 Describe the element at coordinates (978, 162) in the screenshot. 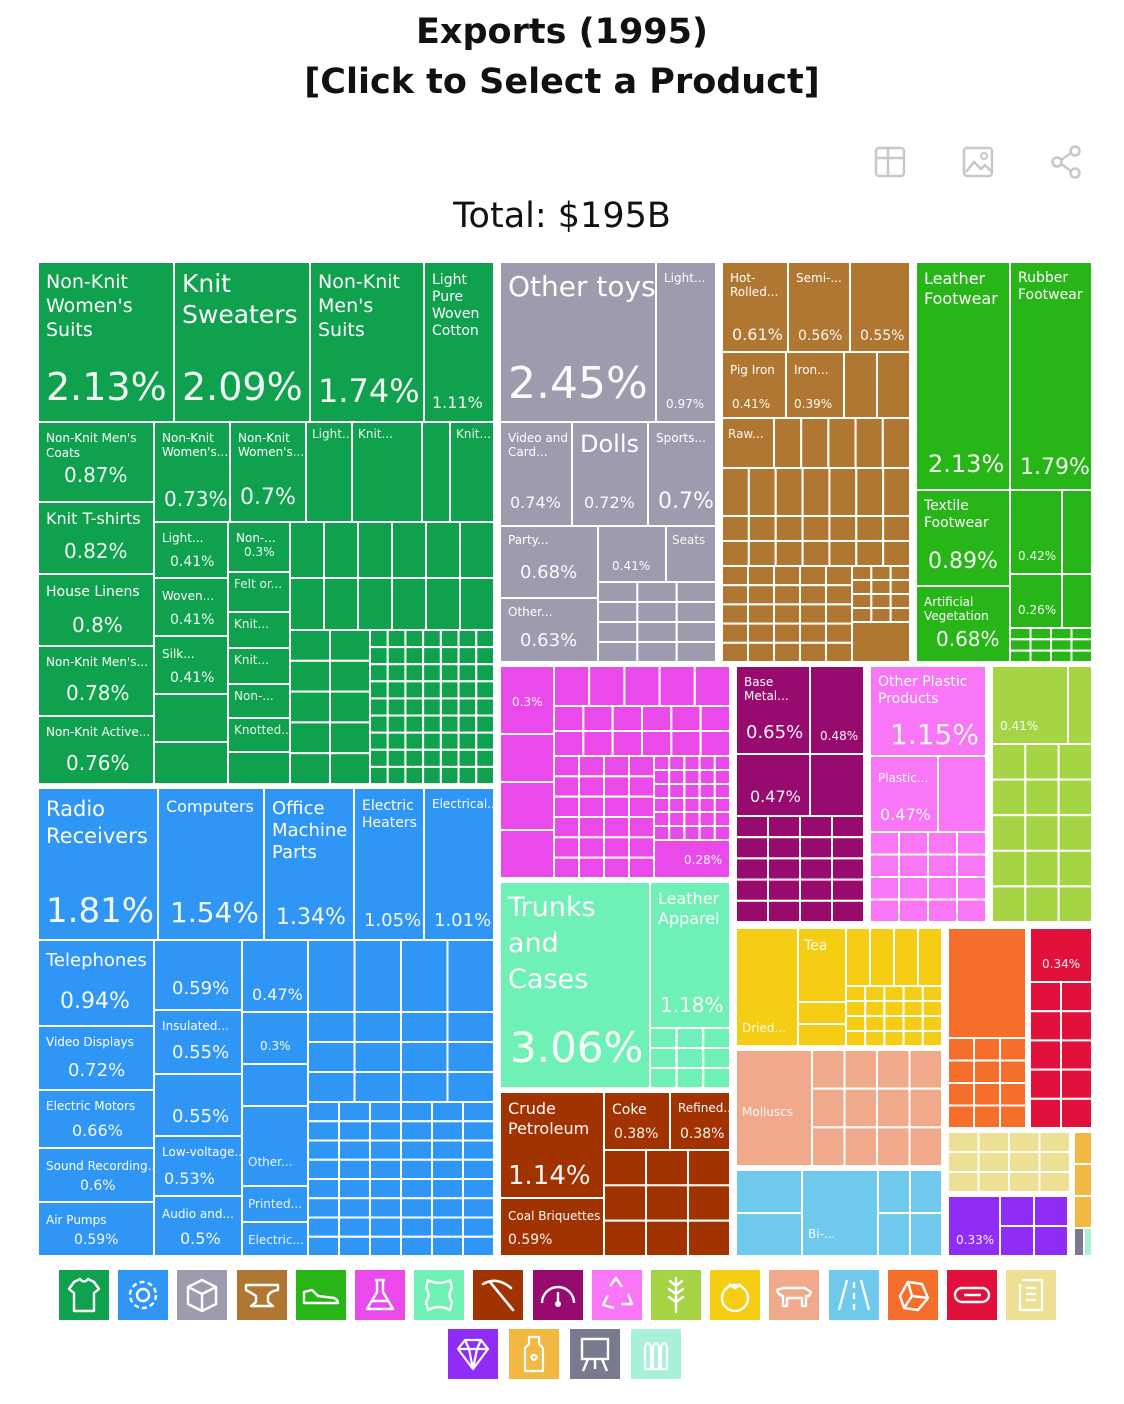

I see `image-download-icon` at that location.